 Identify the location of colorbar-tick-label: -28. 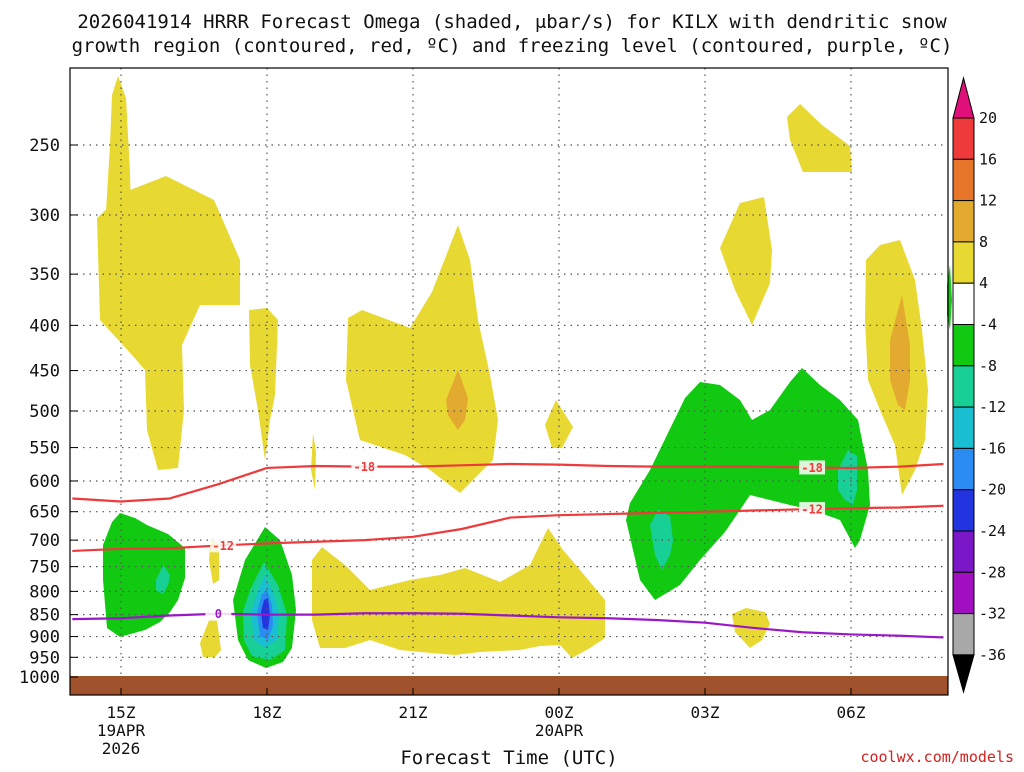
(992, 572).